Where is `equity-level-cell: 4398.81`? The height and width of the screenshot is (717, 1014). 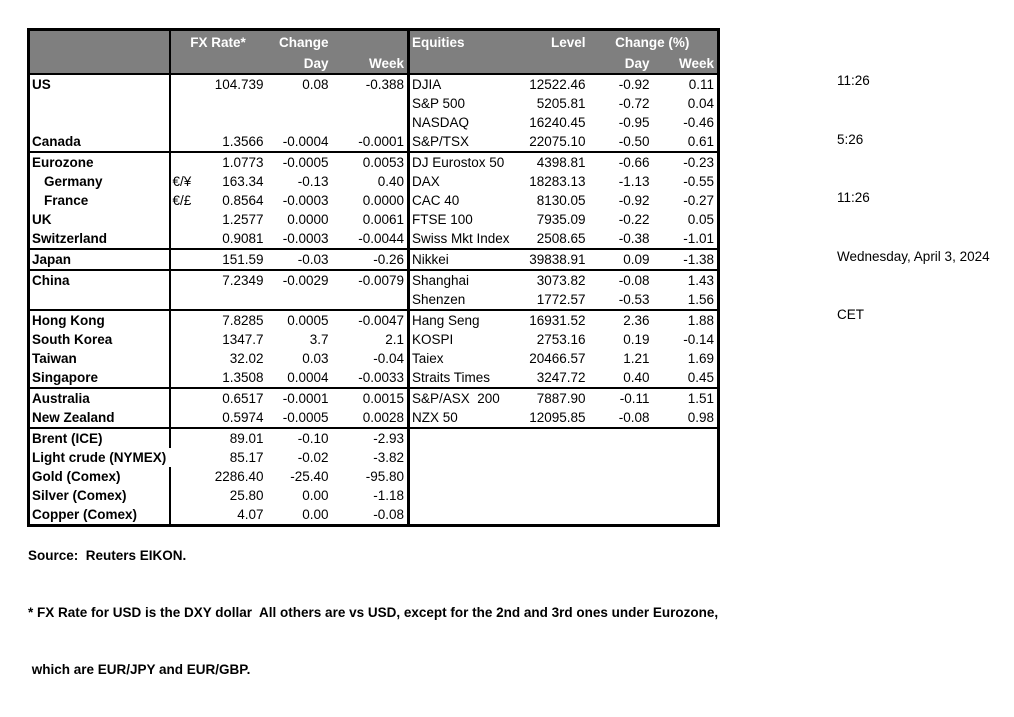
equity-level-cell: 4398.81 is located at coordinates (554, 161).